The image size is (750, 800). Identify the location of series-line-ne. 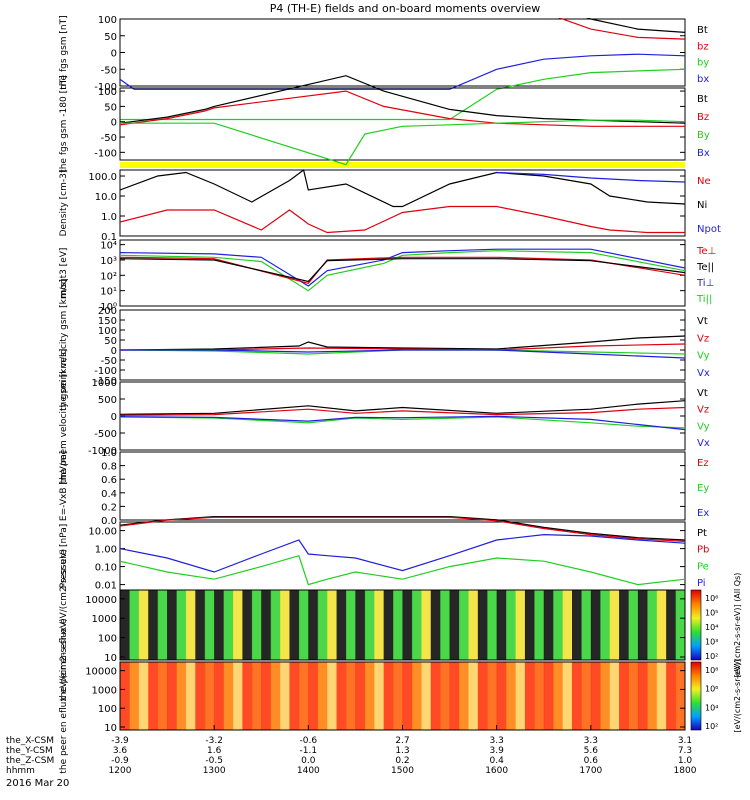
(402, 219).